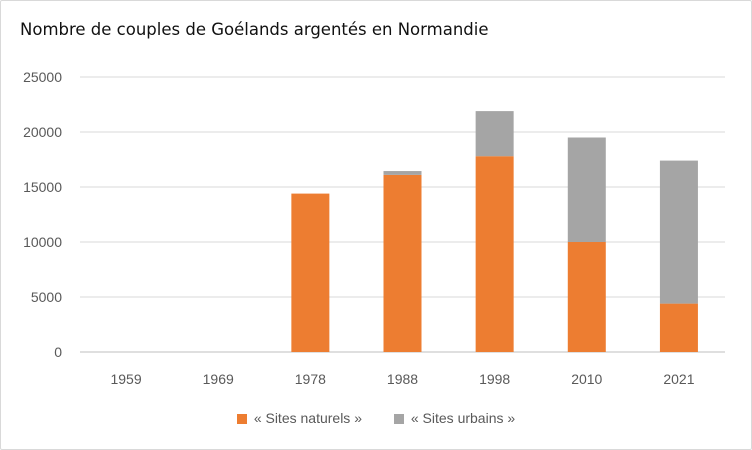 This screenshot has width=752, height=450. Describe the element at coordinates (376, 418) in the screenshot. I see `legend: « Sites naturels » « Sites urbains »` at that location.